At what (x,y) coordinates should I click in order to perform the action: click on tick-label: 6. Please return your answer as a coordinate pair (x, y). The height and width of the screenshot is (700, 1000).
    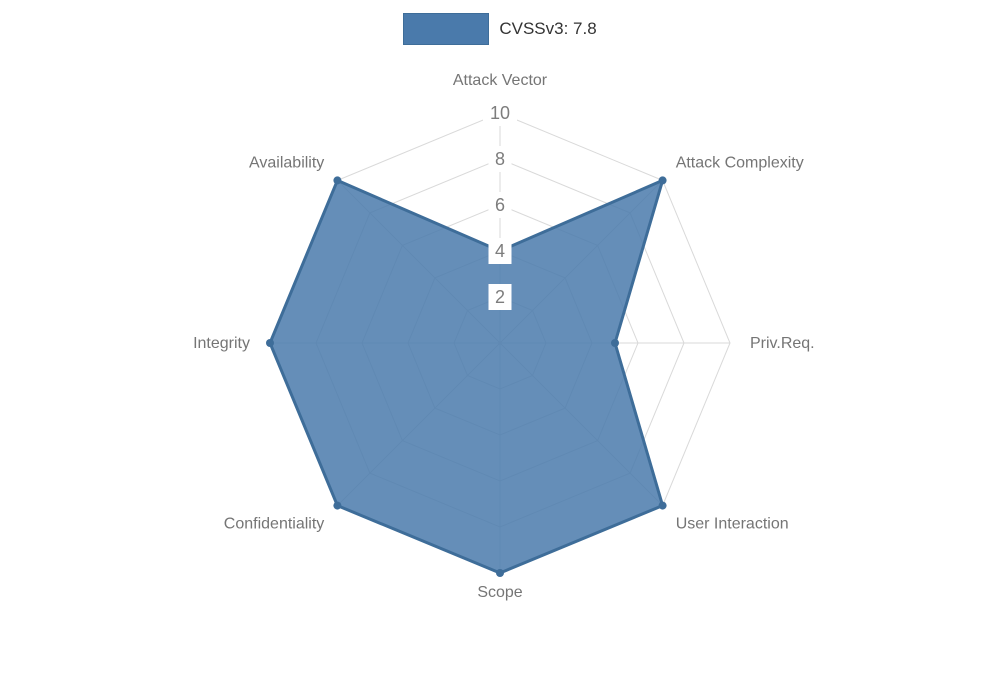
    Looking at the image, I should click on (500, 205).